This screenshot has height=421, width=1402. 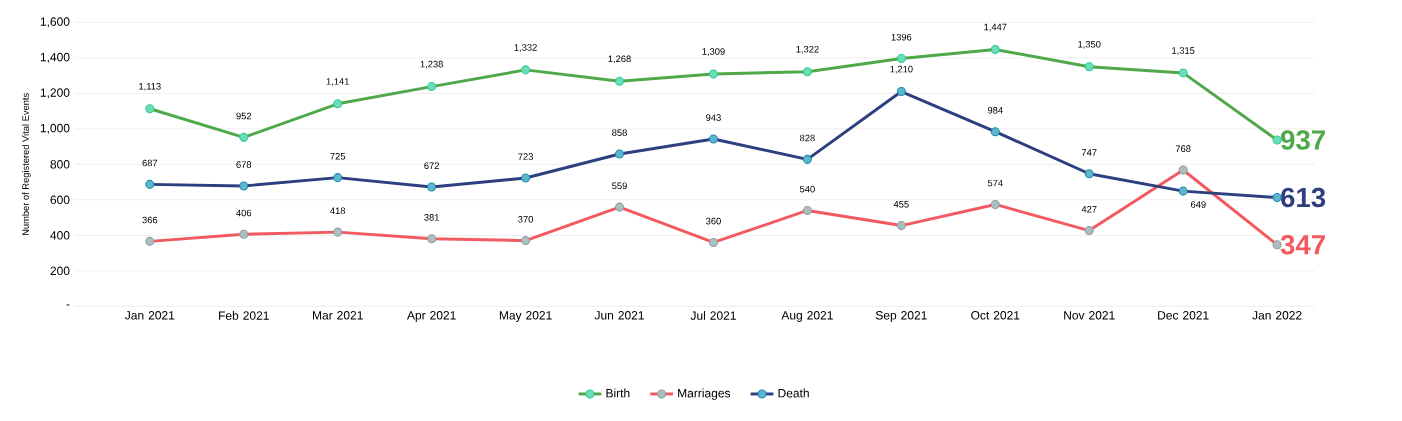 What do you see at coordinates (26, 164) in the screenshot?
I see `y-axis-title: Number of Registered Vital Events` at bounding box center [26, 164].